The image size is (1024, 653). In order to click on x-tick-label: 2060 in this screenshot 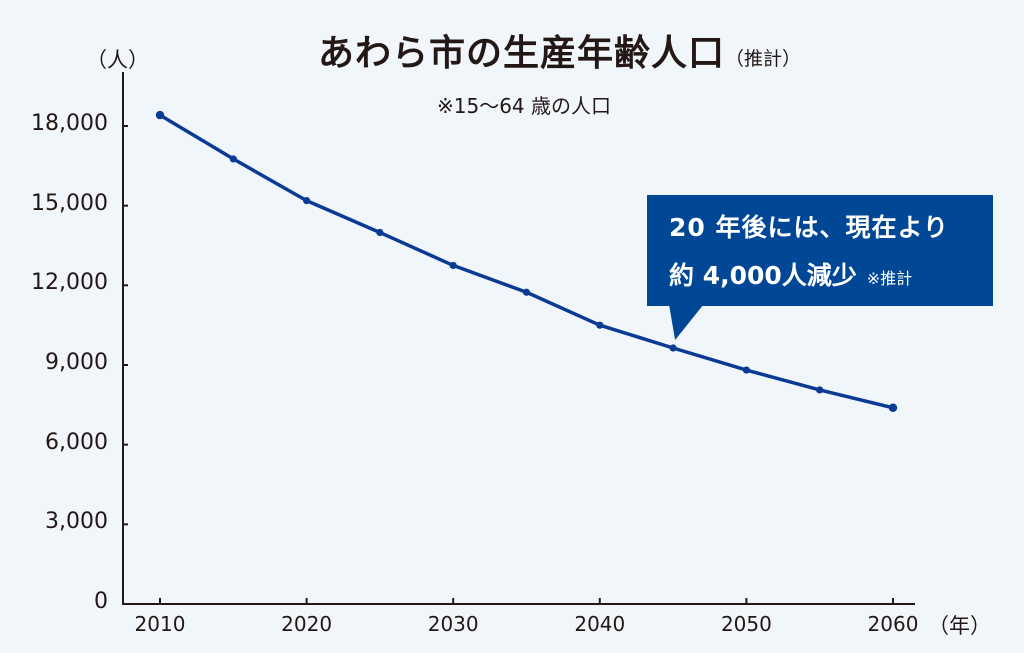, I will do `click(893, 624)`.